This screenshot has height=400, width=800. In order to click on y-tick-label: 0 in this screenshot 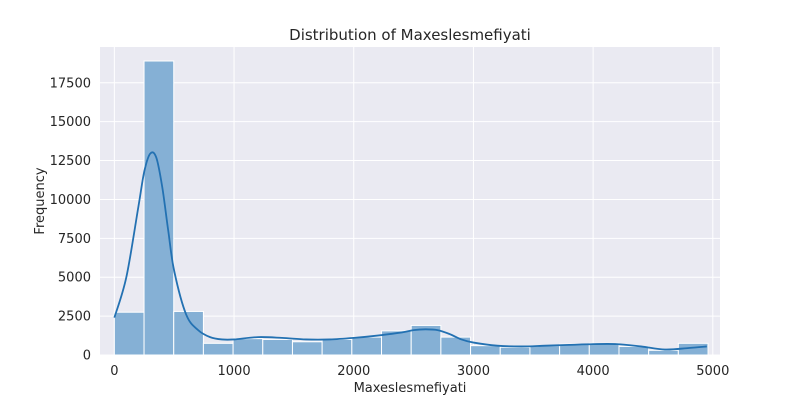, I will do `click(87, 356)`.